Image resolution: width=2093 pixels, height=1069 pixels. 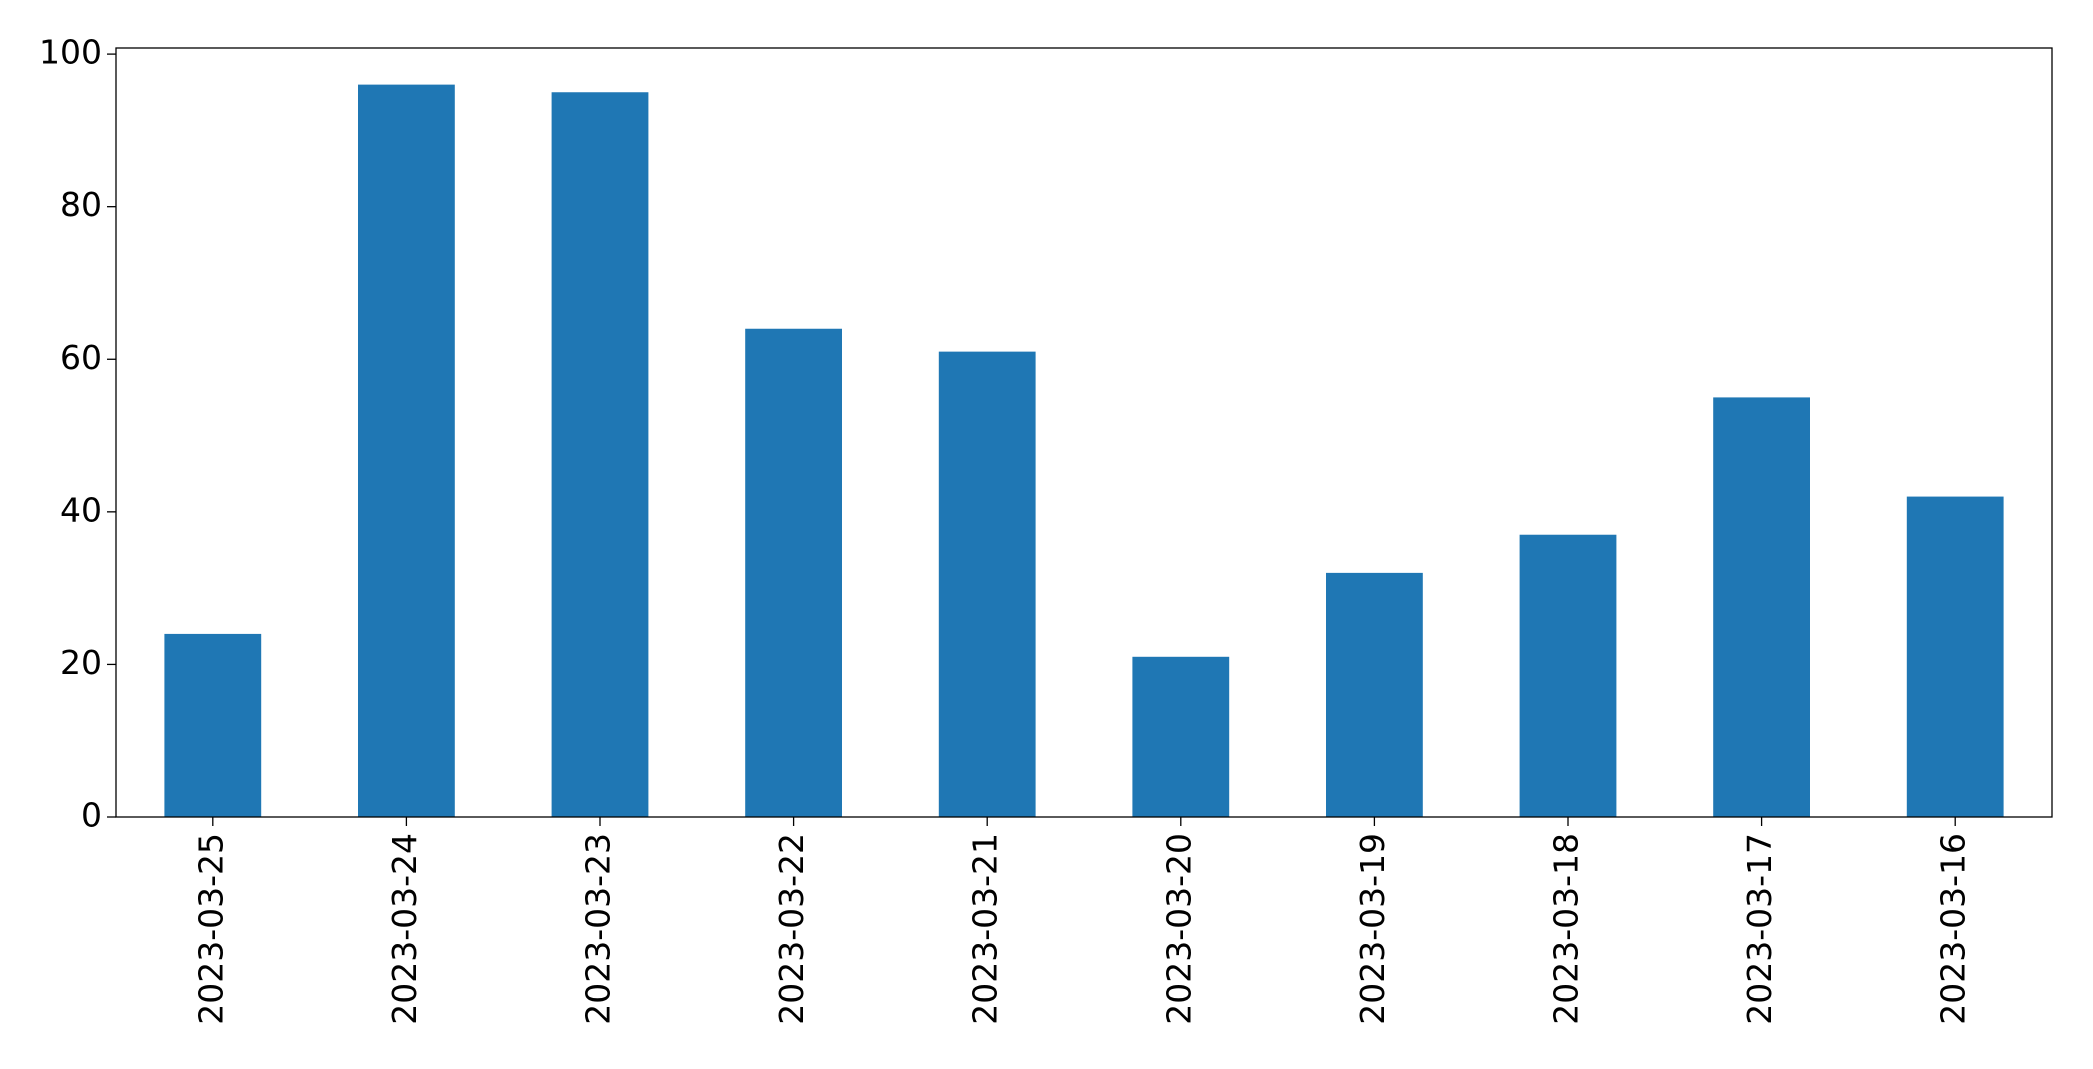 What do you see at coordinates (1372, 929) in the screenshot?
I see `x-tick-label: 2023-03-19` at bounding box center [1372, 929].